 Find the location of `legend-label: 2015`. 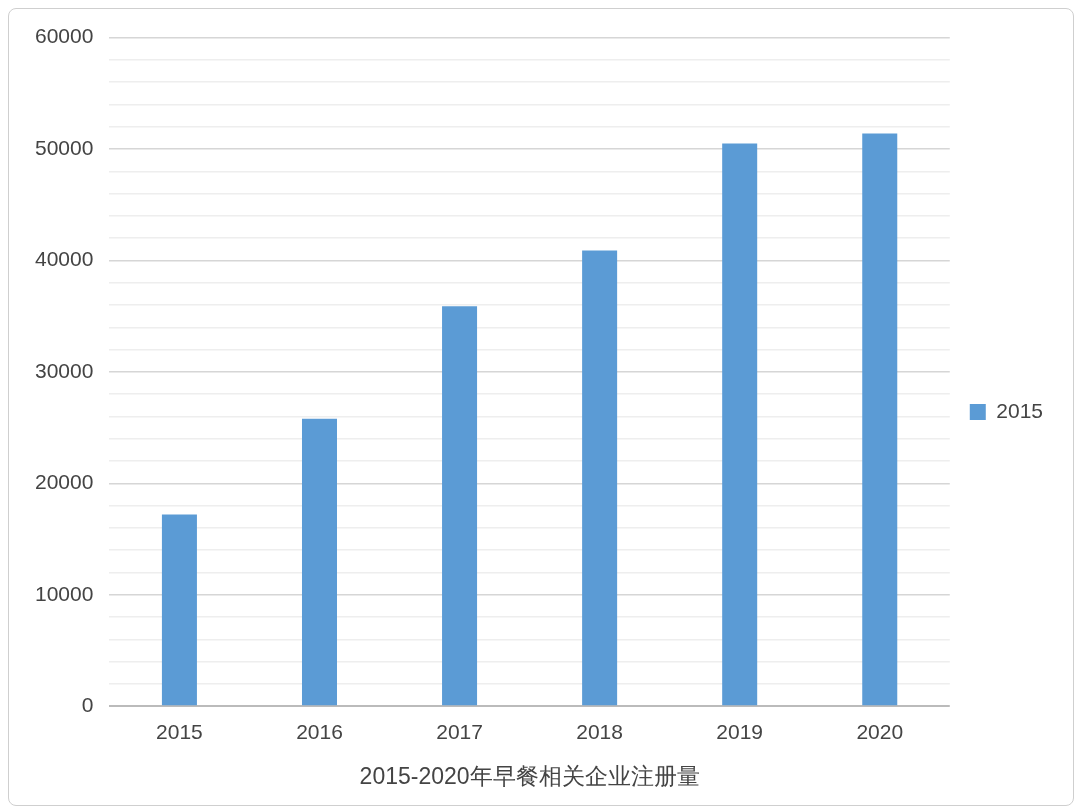

legend-label: 2015 is located at coordinates (1019, 410).